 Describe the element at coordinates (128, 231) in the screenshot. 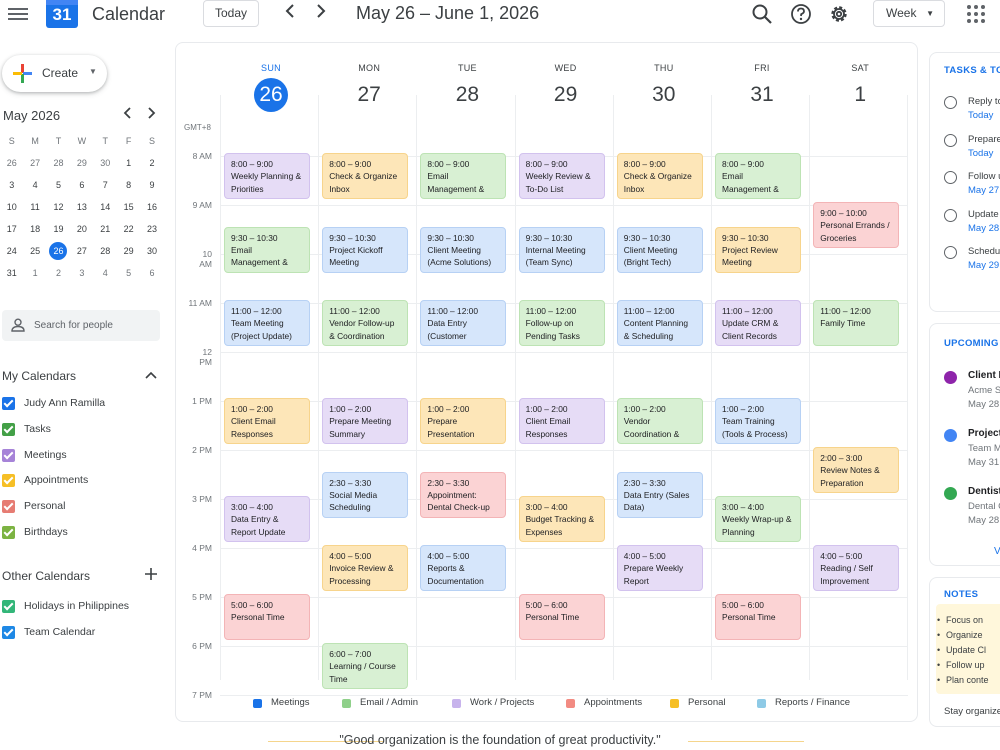

I see `mini-day: 22` at that location.